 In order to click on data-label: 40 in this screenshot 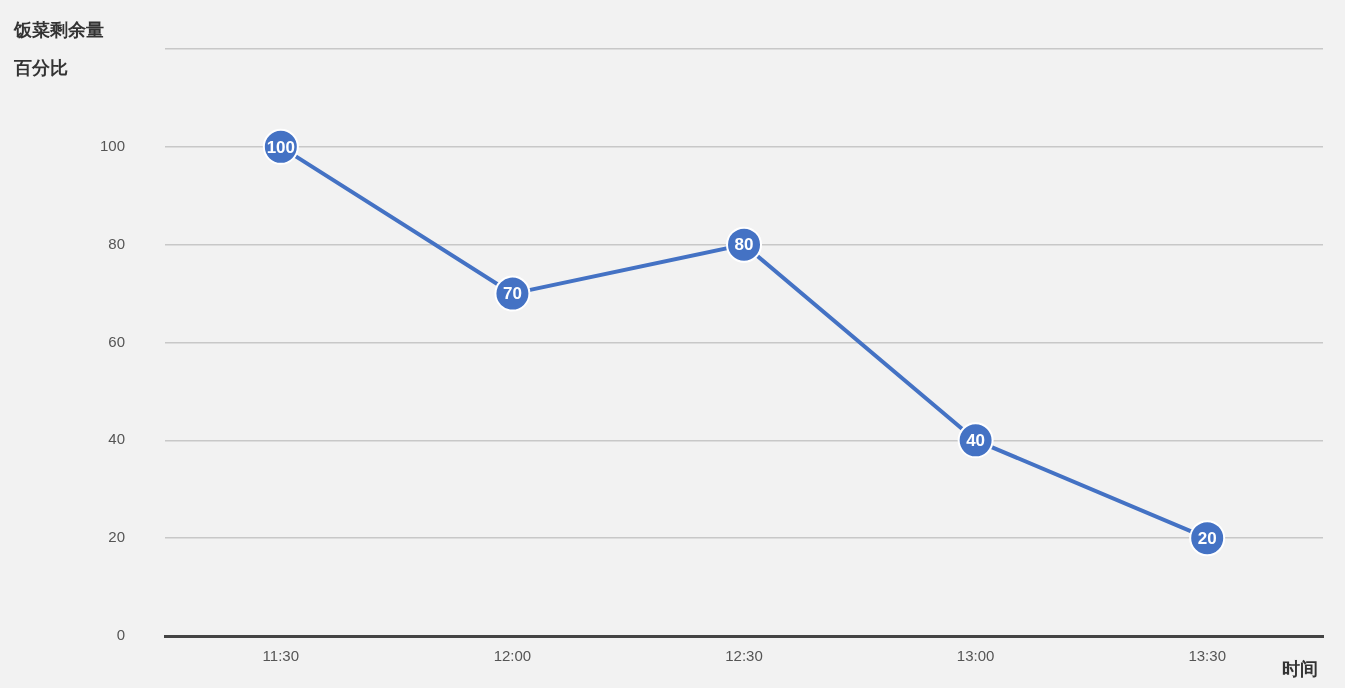, I will do `click(976, 441)`.